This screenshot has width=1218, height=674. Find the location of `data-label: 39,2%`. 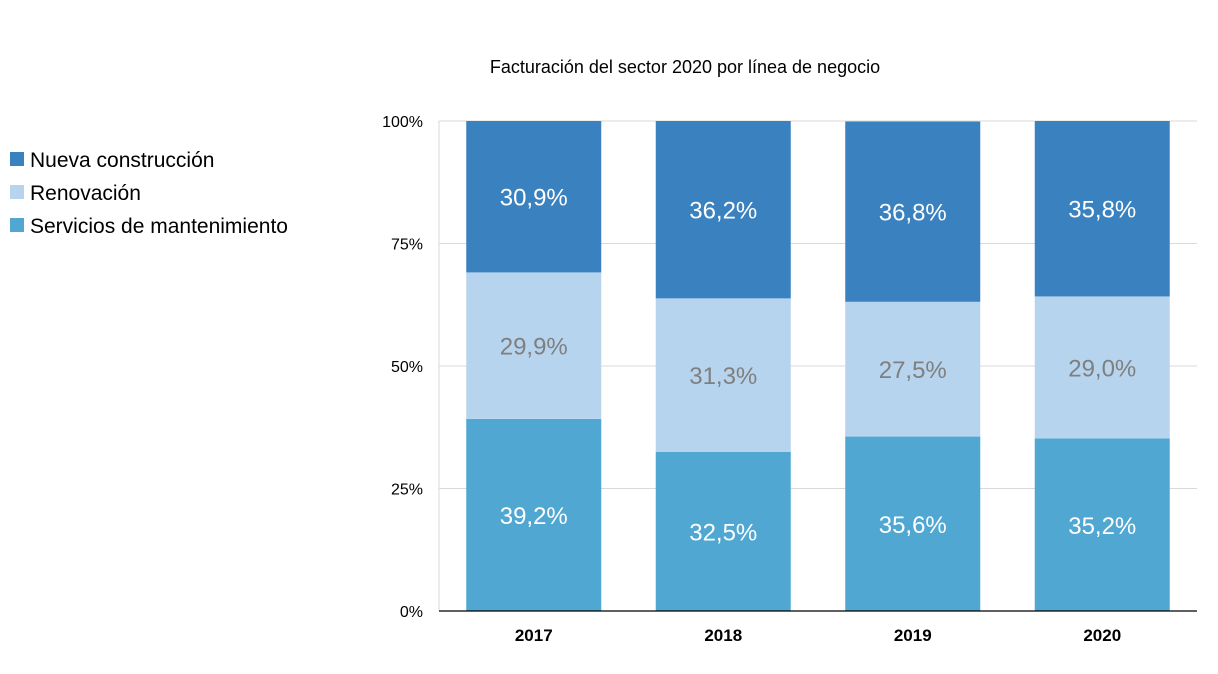

data-label: 39,2% is located at coordinates (534, 516).